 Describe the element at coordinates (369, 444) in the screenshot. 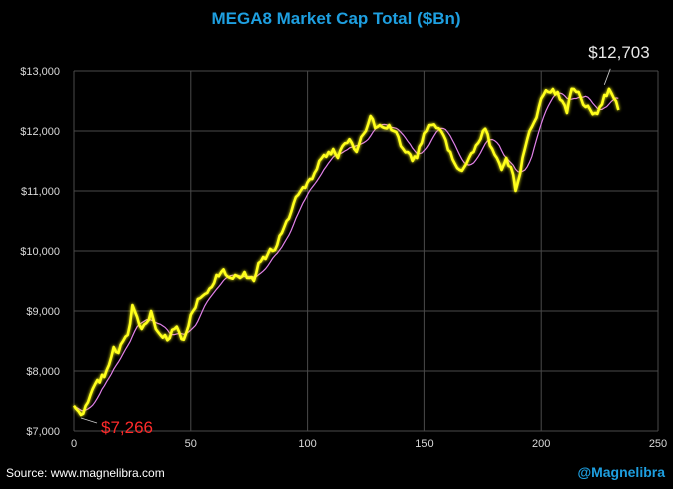

I see `x-axis-ticks: 0 50 100 150 200 250` at that location.